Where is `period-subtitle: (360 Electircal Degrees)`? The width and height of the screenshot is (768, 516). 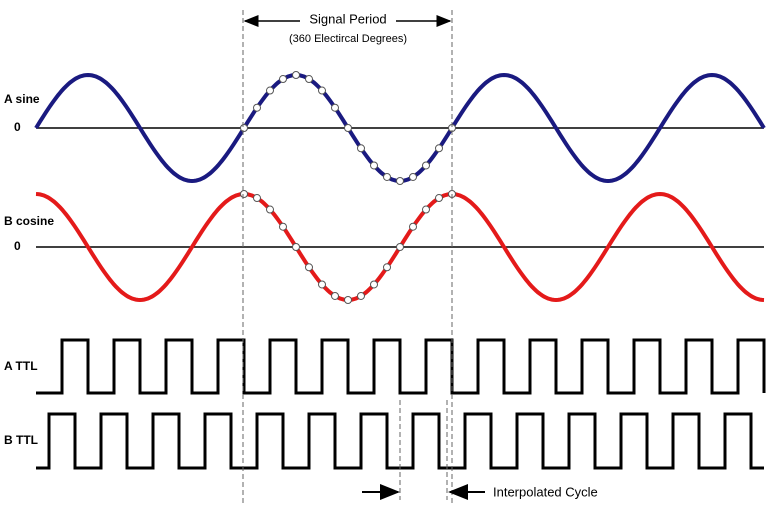
period-subtitle: (360 Electircal Degrees) is located at coordinates (348, 39).